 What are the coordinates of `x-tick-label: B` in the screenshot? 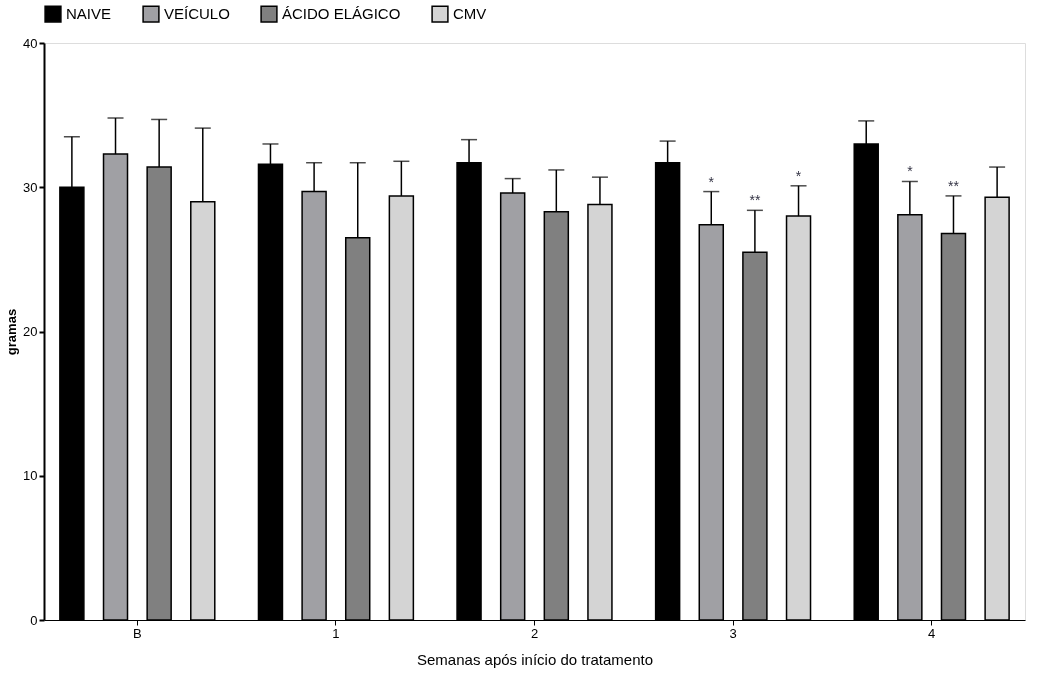 It's located at (137, 633).